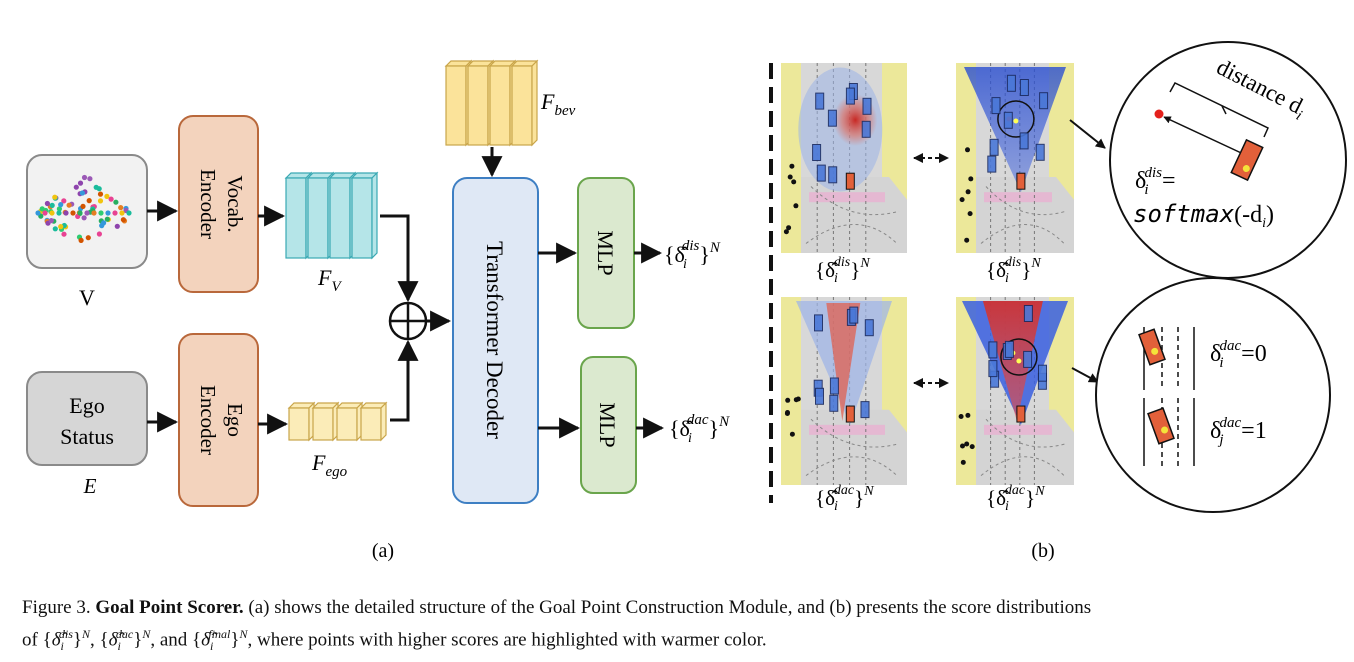  I want to click on vocab-encoder-block: Vocab. Encoder, so click(218, 204).